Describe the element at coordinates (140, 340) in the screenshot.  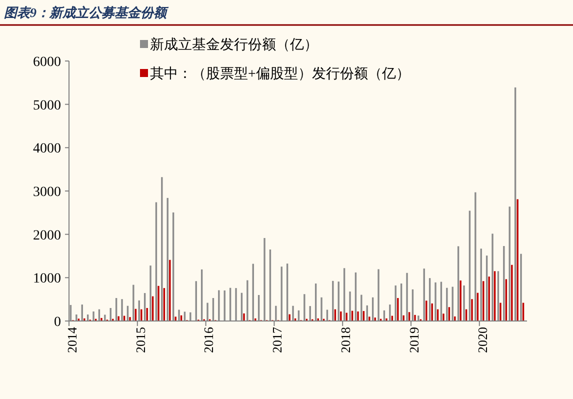
I see `x-tick-label: 2015` at that location.